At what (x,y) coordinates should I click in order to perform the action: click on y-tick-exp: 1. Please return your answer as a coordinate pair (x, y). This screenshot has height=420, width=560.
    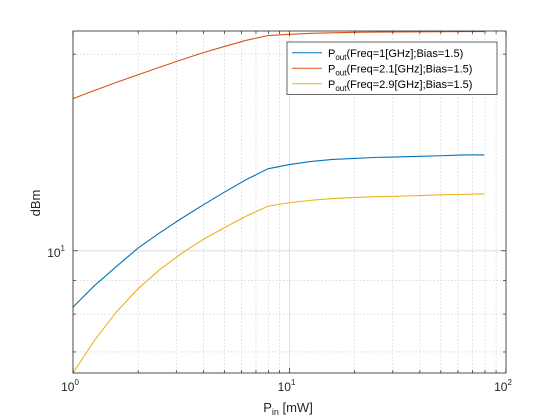
    Looking at the image, I should click on (63, 248).